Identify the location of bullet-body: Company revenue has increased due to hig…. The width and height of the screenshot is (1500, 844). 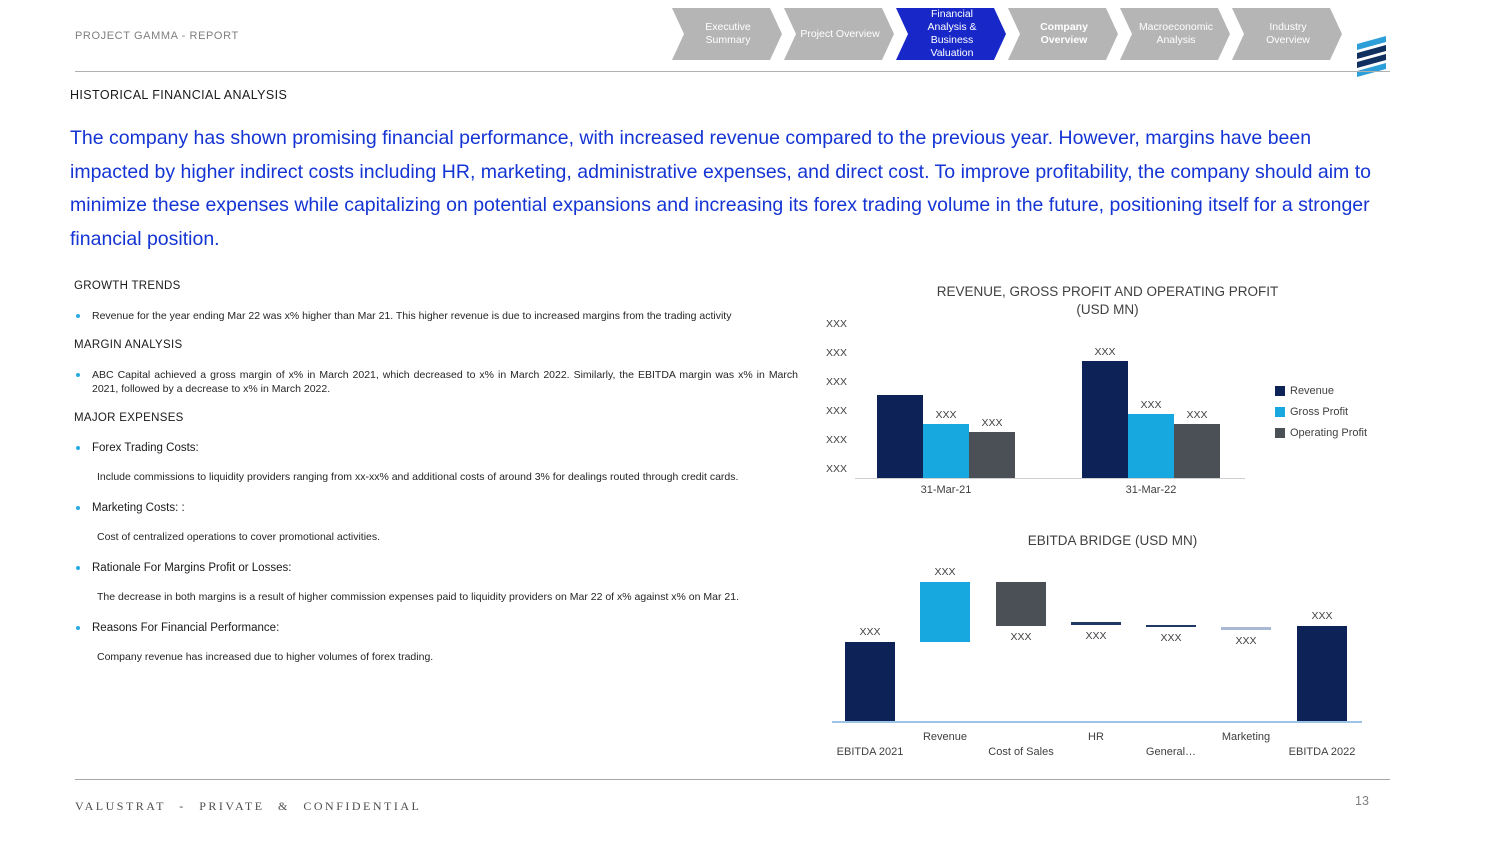
(265, 657).